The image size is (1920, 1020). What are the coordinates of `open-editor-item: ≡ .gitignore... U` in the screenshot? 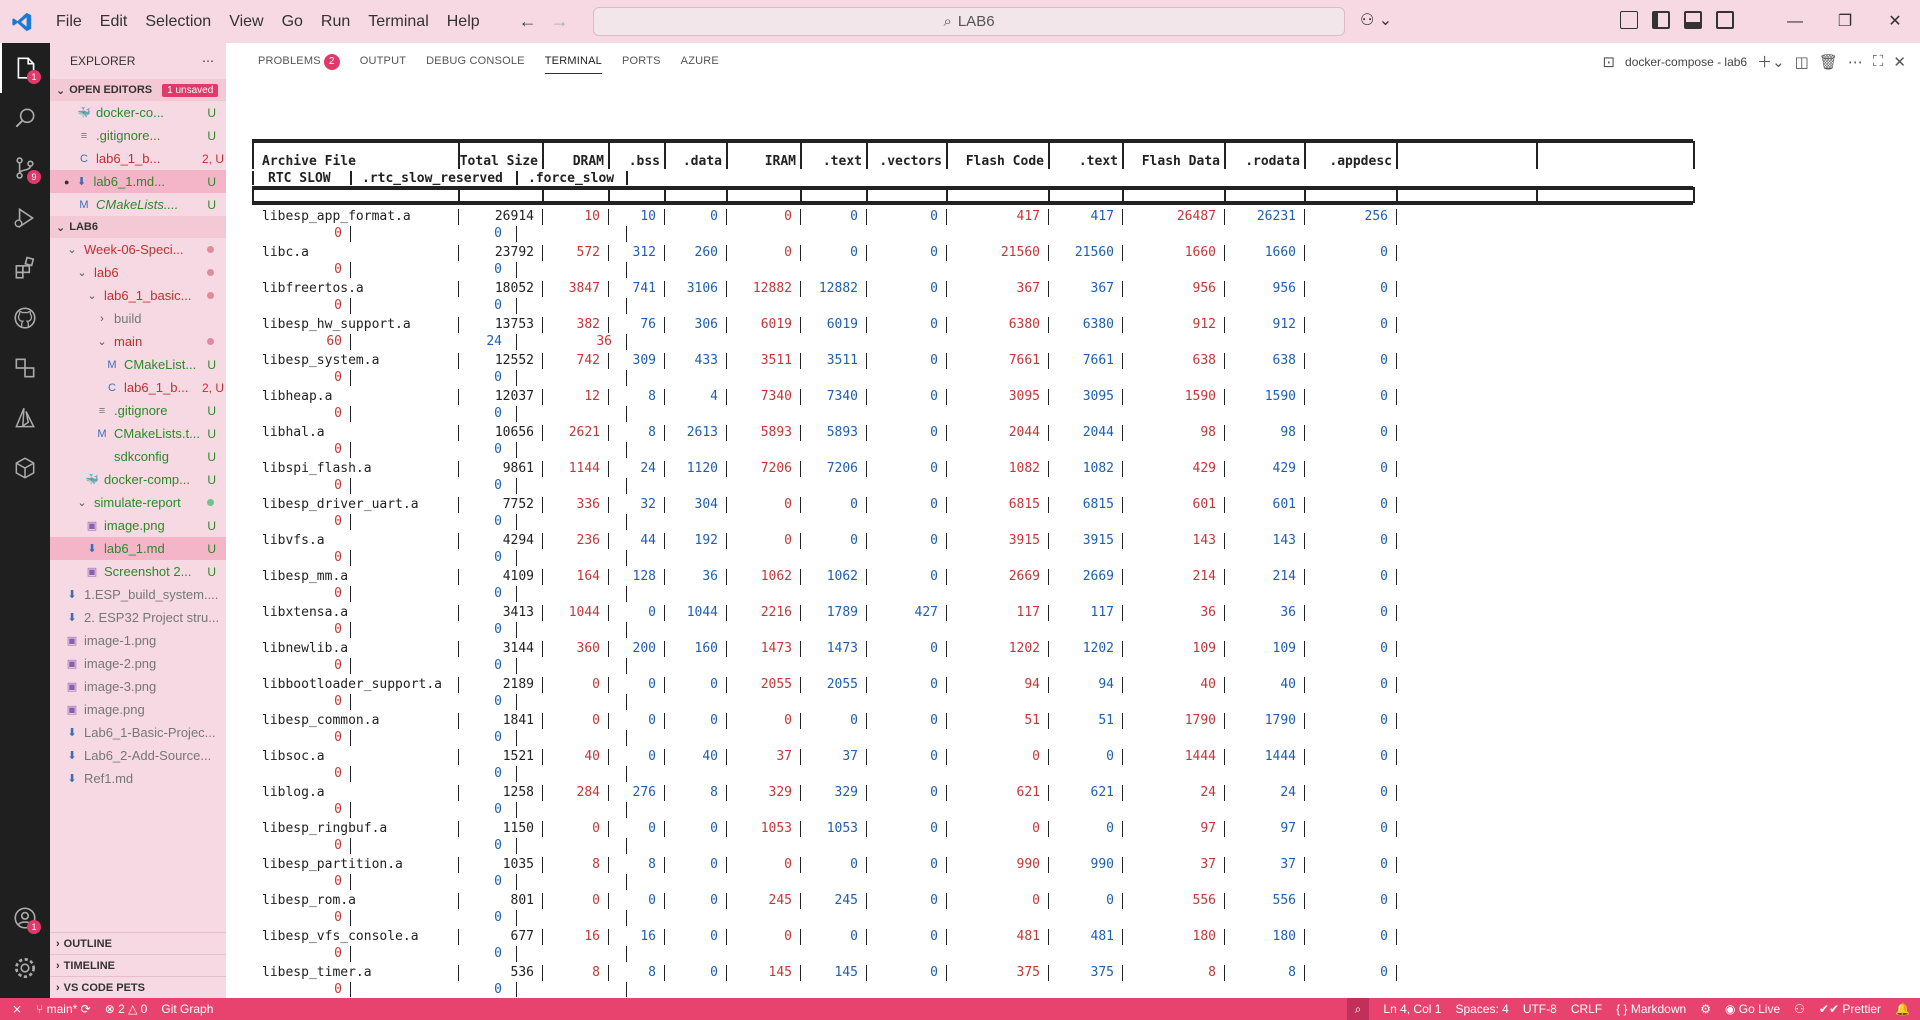 It's located at (138, 135).